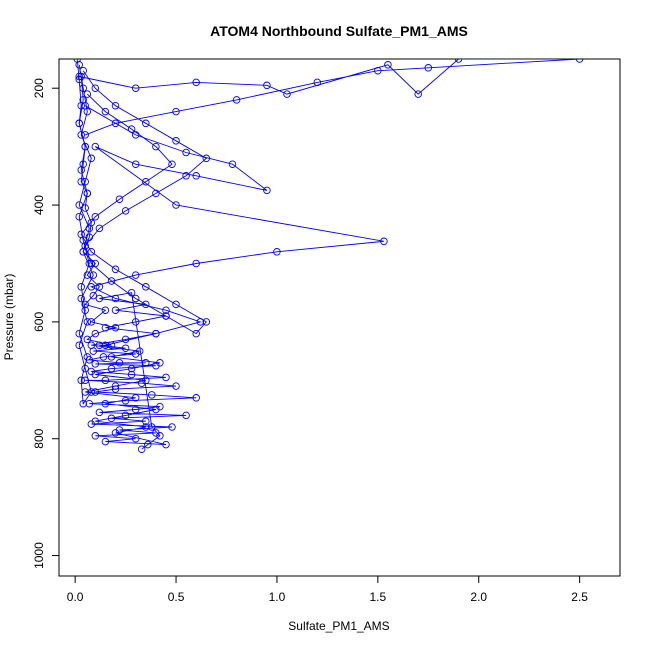 The height and width of the screenshot is (650, 650). What do you see at coordinates (39, 438) in the screenshot?
I see `y-tick-label: 800` at bounding box center [39, 438].